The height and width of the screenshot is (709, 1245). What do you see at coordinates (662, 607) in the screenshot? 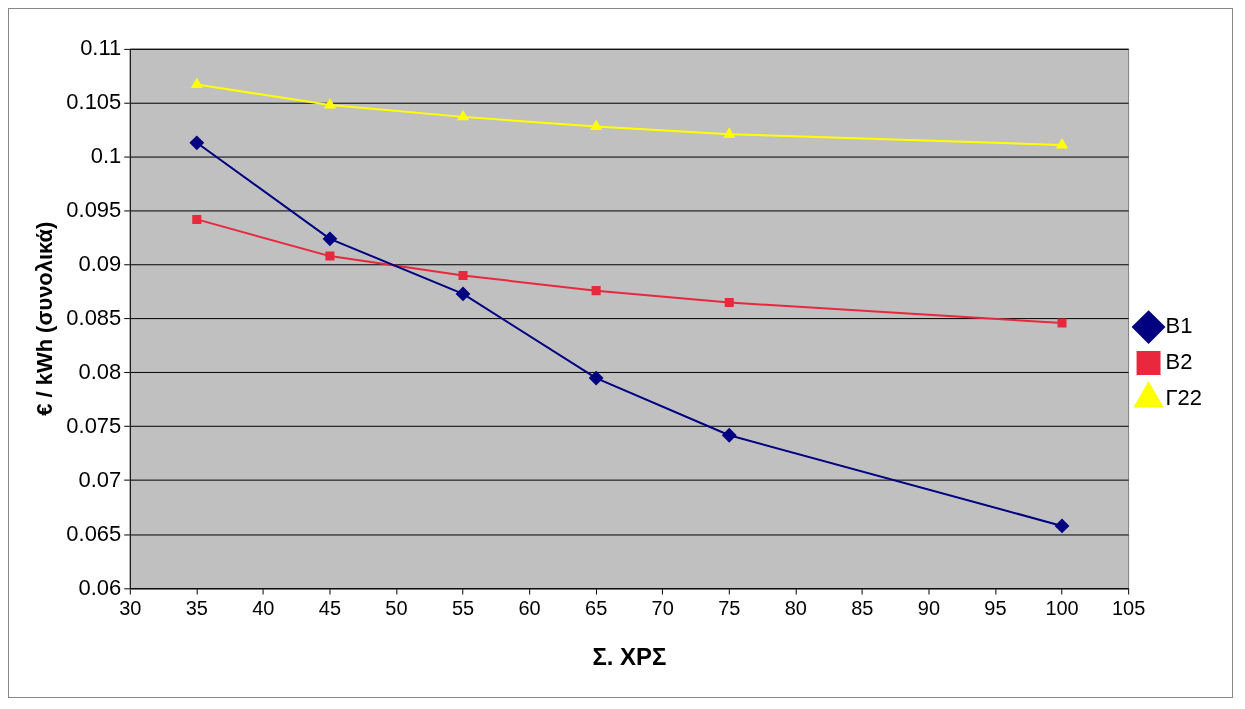
I see `x-tick-label: 70` at bounding box center [662, 607].